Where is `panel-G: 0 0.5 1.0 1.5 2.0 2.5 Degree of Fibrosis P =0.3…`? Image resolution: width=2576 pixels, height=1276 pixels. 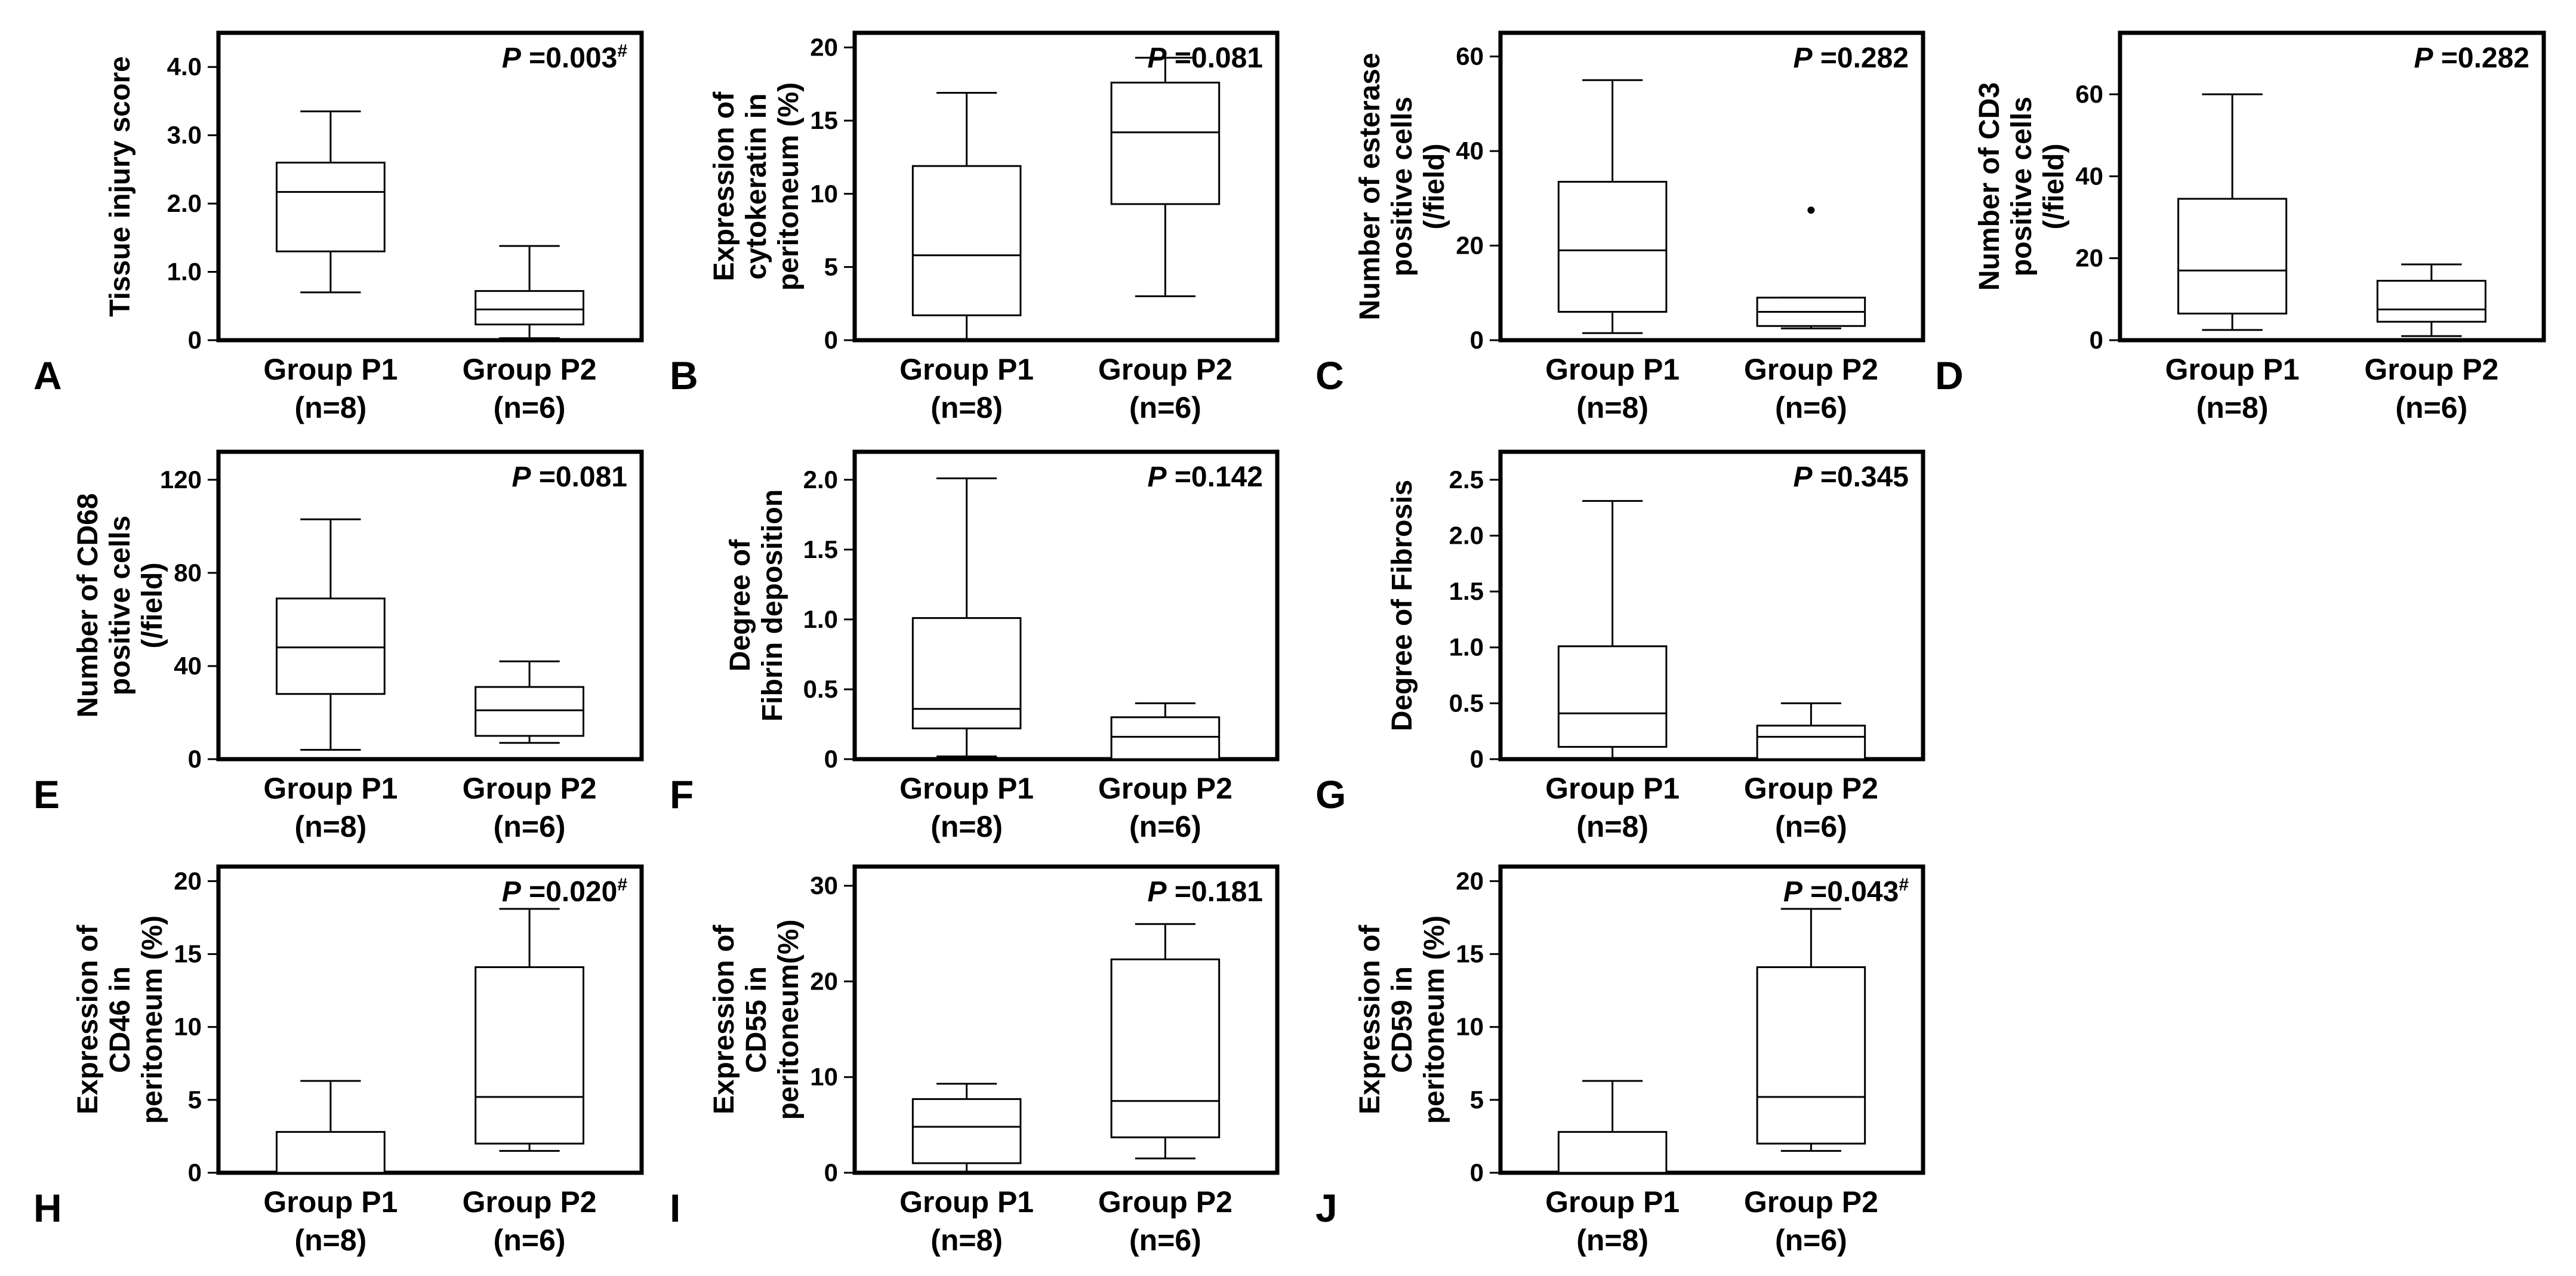
panel-G: 0 0.5 1.0 1.5 2.0 2.5 Degree of Fibrosis P =0.3… is located at coordinates (1620, 646).